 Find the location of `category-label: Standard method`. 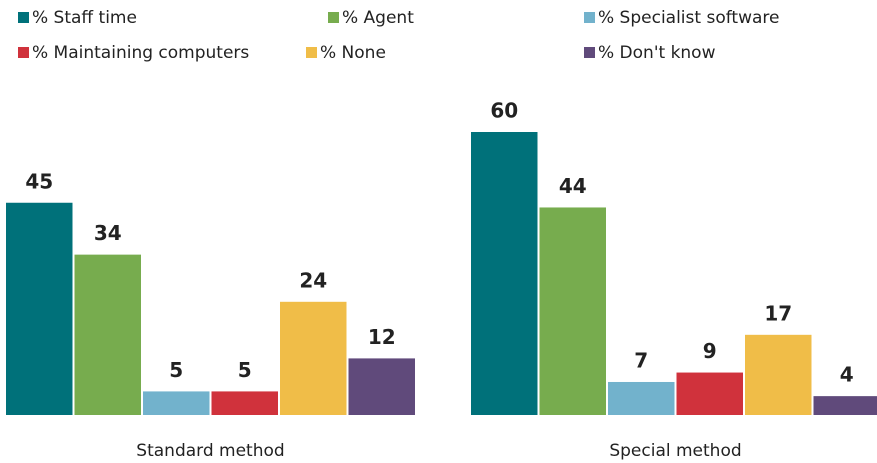

category-label: Standard method is located at coordinates (210, 451).